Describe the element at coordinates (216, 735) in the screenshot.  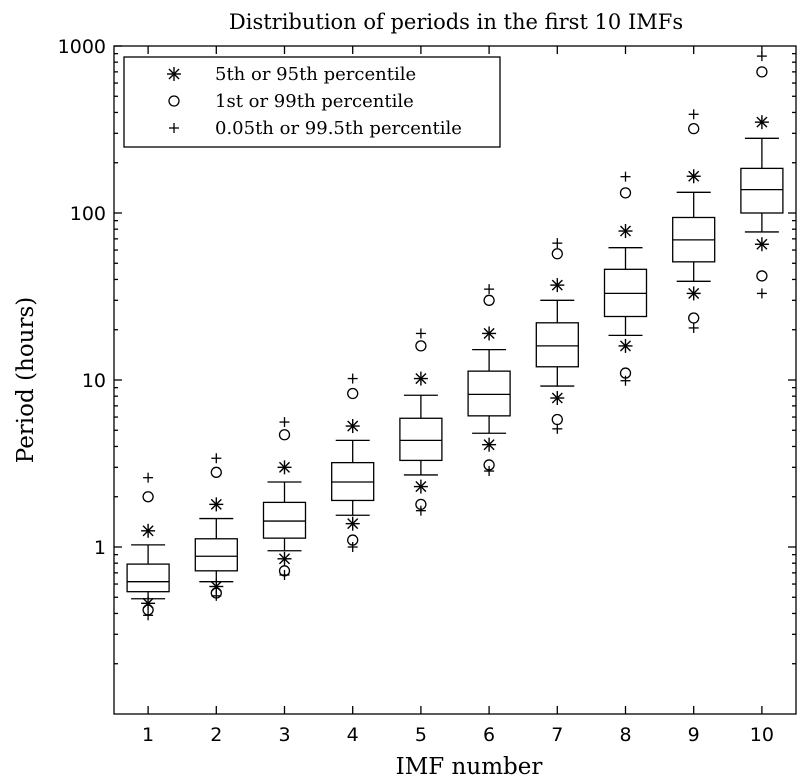
I see `x-tick-label: 2` at that location.